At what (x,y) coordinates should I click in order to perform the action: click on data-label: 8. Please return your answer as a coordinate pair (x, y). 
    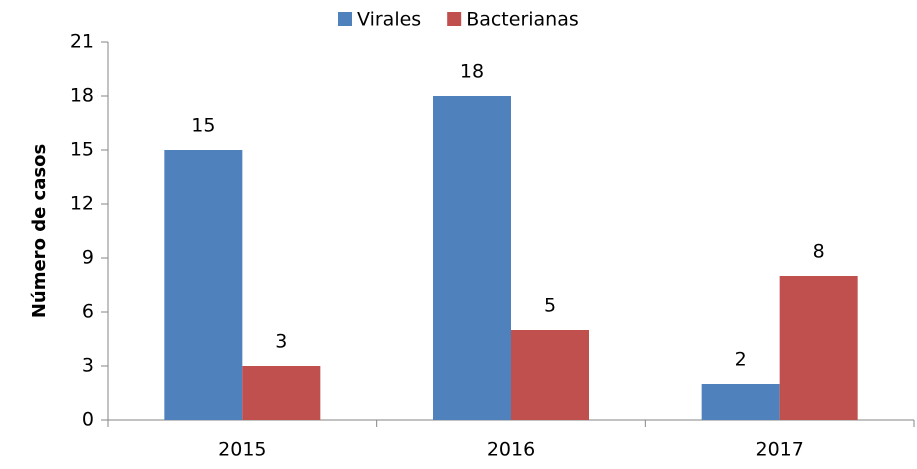
    Looking at the image, I should click on (819, 252).